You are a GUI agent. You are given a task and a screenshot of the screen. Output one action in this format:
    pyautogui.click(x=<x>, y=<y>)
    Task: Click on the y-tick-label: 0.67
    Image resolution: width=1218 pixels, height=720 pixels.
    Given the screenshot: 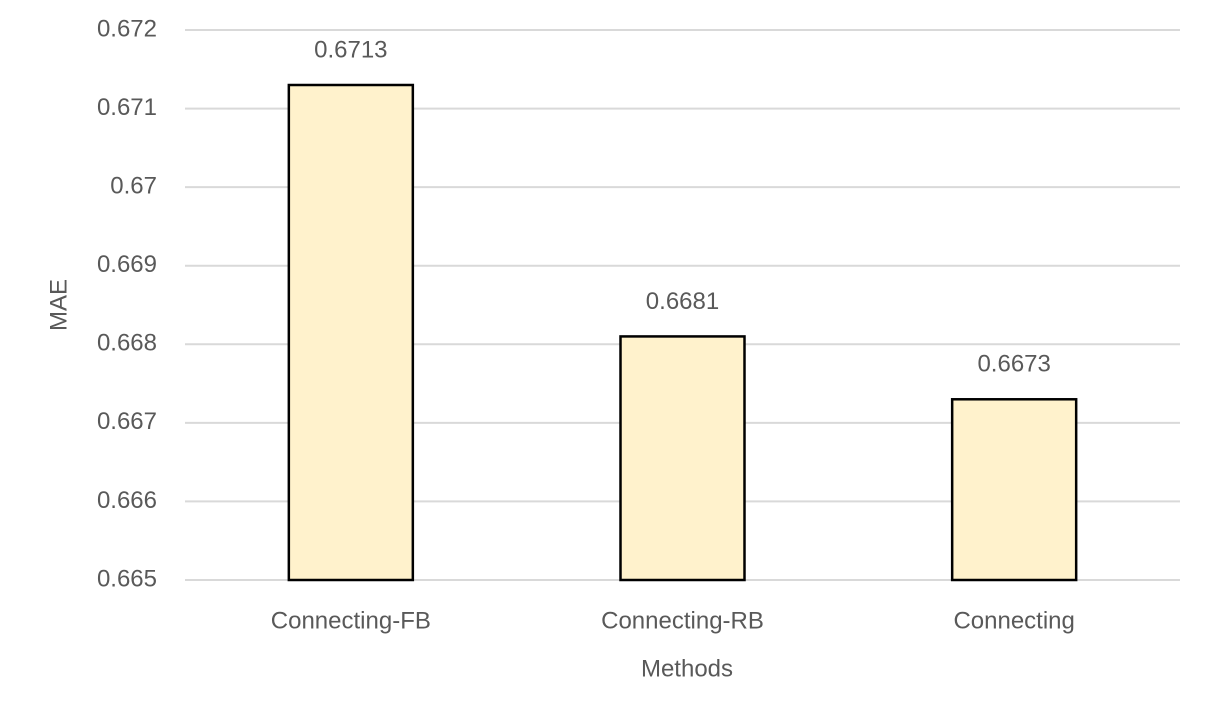 What is the action you would take?
    pyautogui.click(x=133, y=185)
    